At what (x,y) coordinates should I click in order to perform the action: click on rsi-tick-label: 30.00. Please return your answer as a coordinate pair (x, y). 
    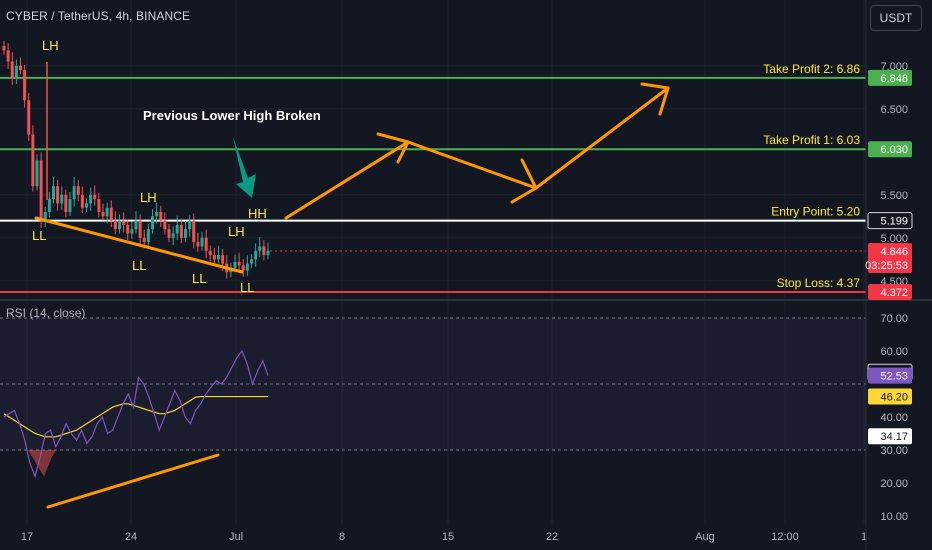
    Looking at the image, I should click on (894, 451).